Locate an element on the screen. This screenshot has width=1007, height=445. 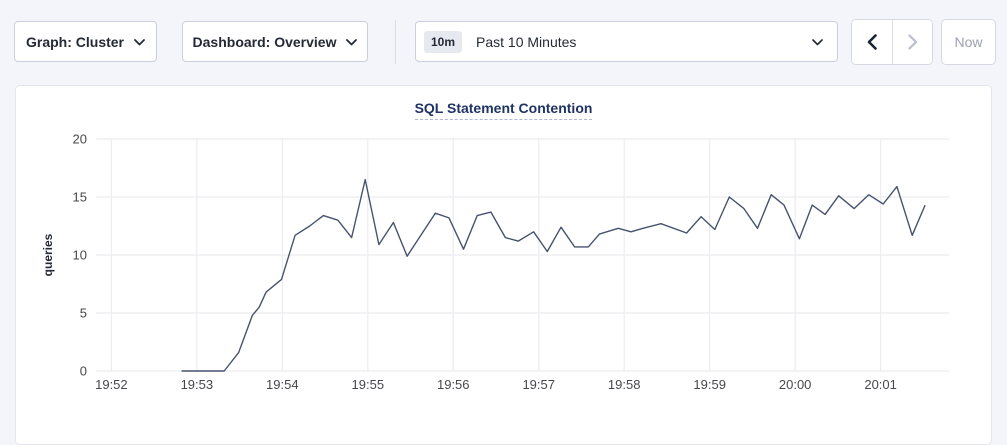
next-time-button is located at coordinates (912, 41).